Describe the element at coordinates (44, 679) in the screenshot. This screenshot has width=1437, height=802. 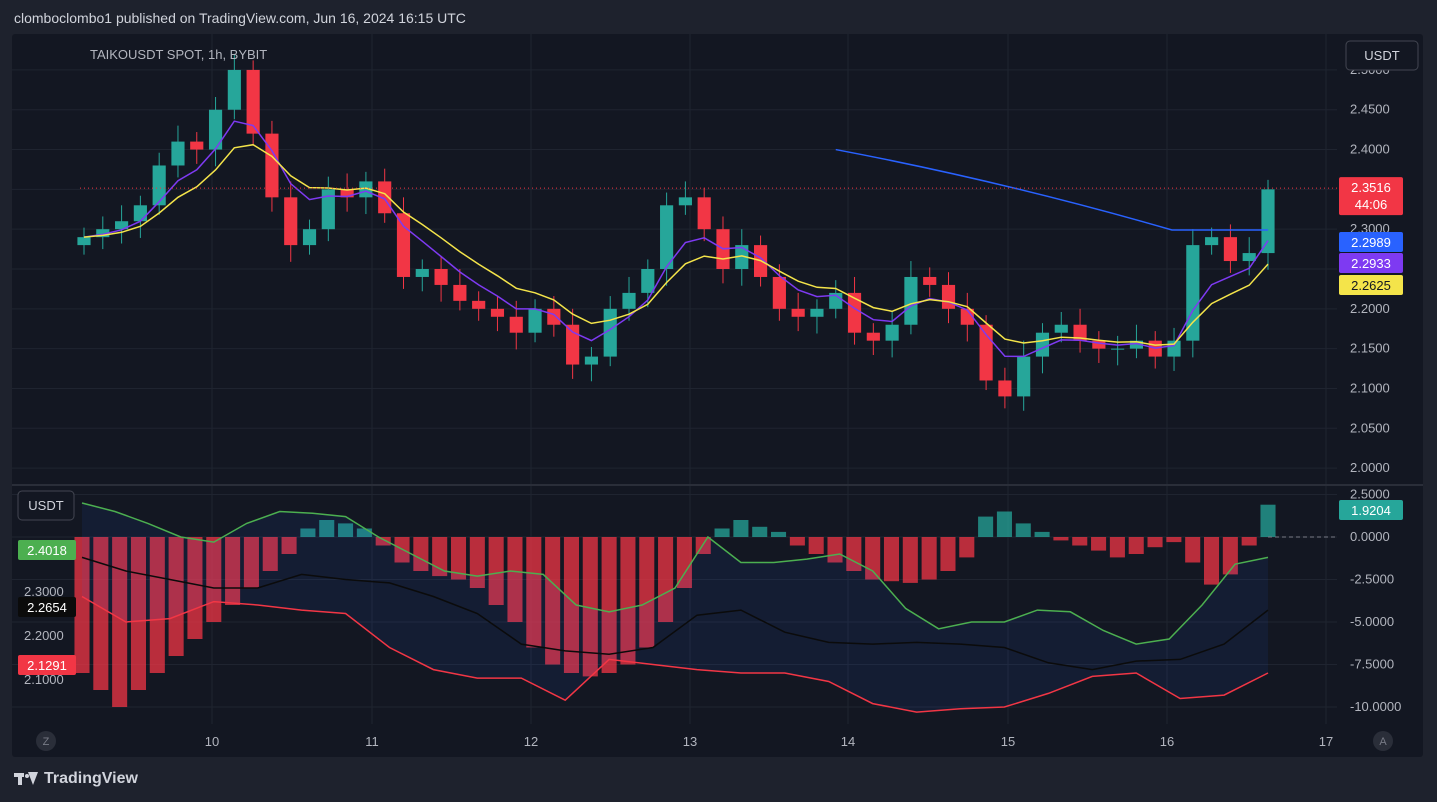
I see `left-tick-label: 2.1000` at that location.